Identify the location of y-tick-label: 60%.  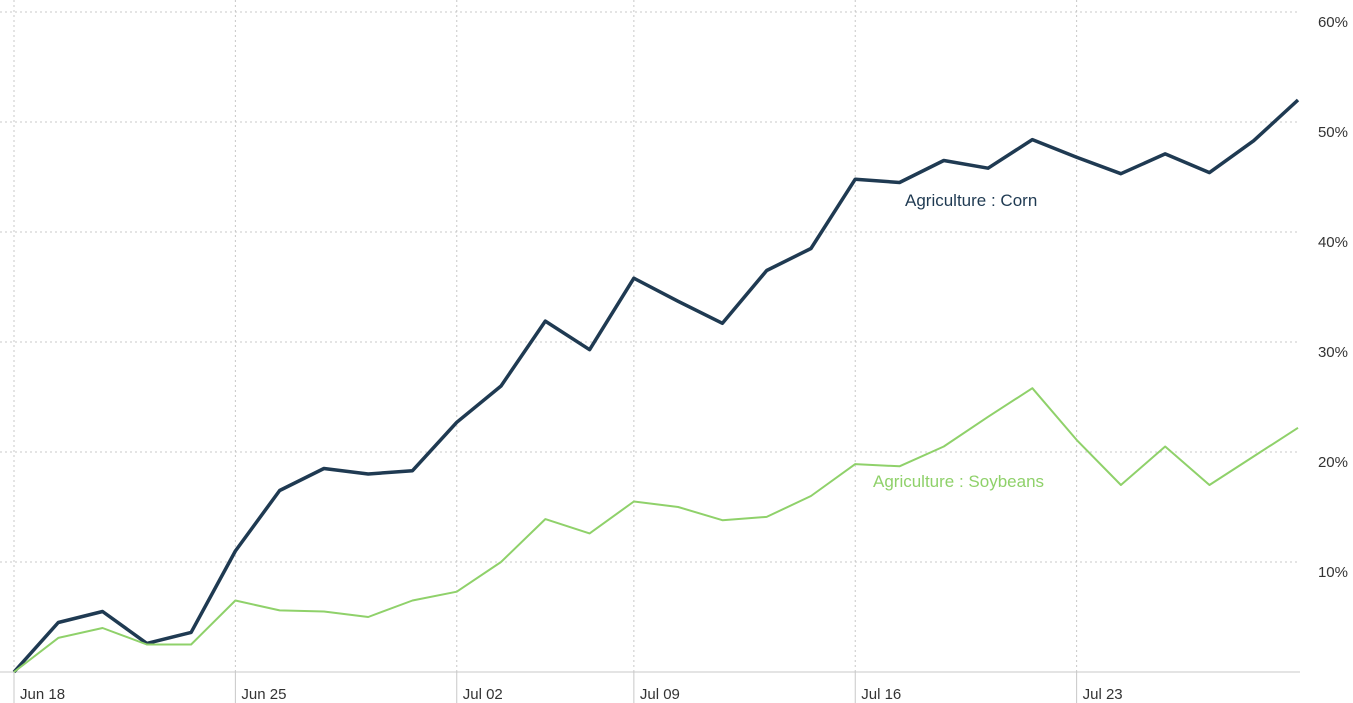
(1333, 22).